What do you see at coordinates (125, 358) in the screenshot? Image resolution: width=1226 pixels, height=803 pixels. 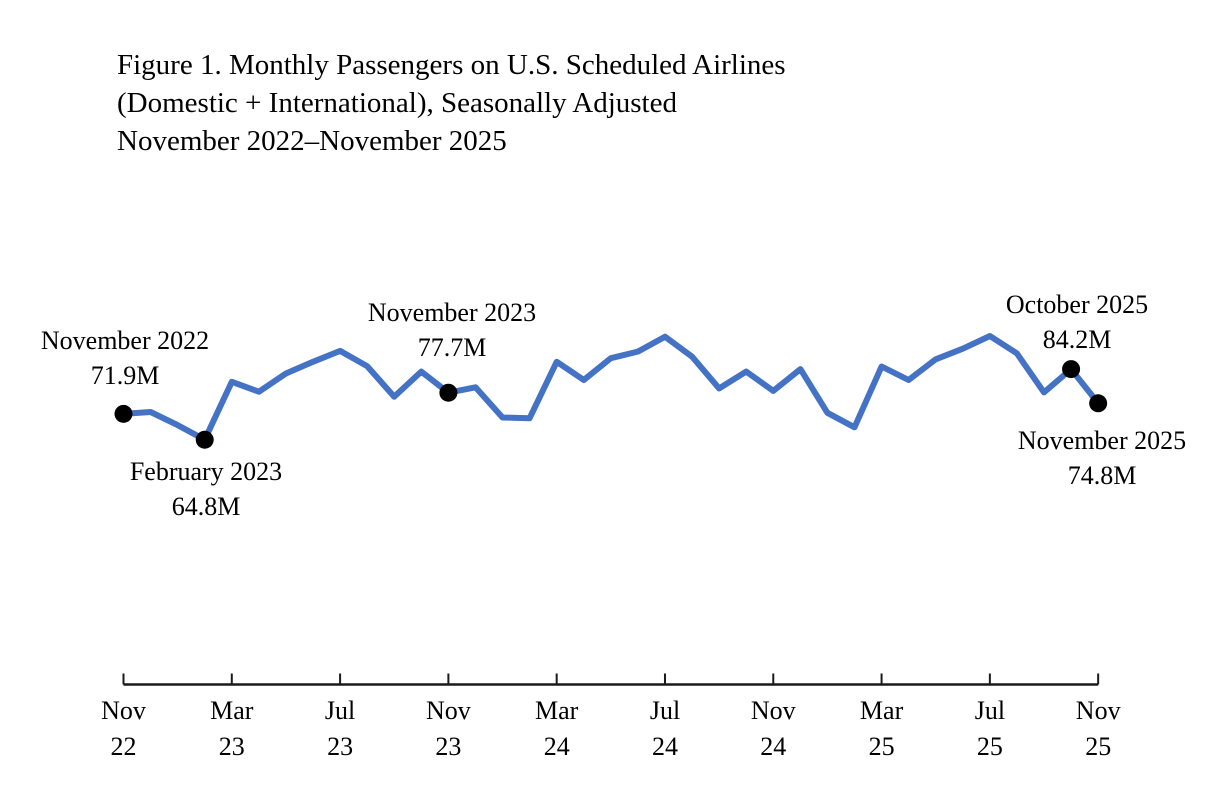 I see `annotation-november-2022: November 2022 71.9M` at bounding box center [125, 358].